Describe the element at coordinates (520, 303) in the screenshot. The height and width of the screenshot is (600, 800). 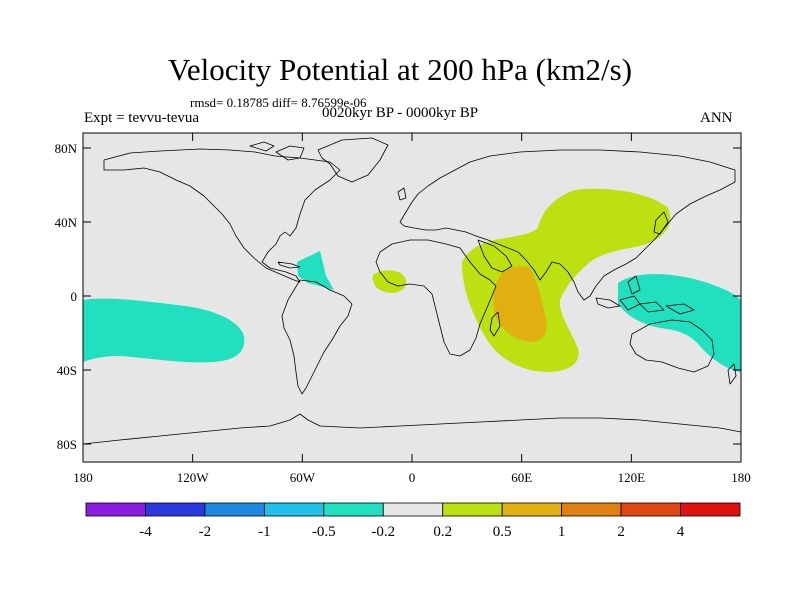
I see `east-africa-core` at that location.